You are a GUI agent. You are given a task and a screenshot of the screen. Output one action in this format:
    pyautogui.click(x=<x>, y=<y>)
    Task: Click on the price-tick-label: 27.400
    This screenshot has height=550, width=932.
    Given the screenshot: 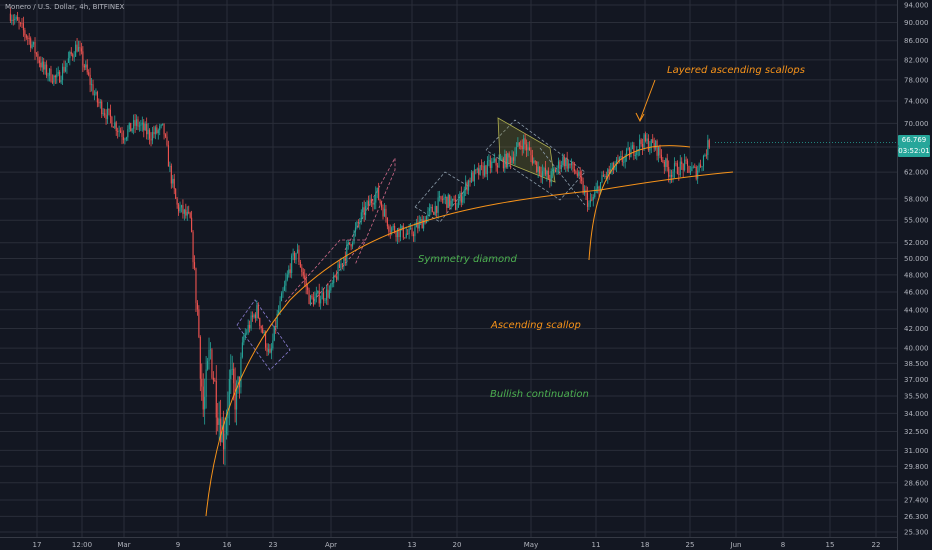 What is the action you would take?
    pyautogui.click(x=916, y=500)
    